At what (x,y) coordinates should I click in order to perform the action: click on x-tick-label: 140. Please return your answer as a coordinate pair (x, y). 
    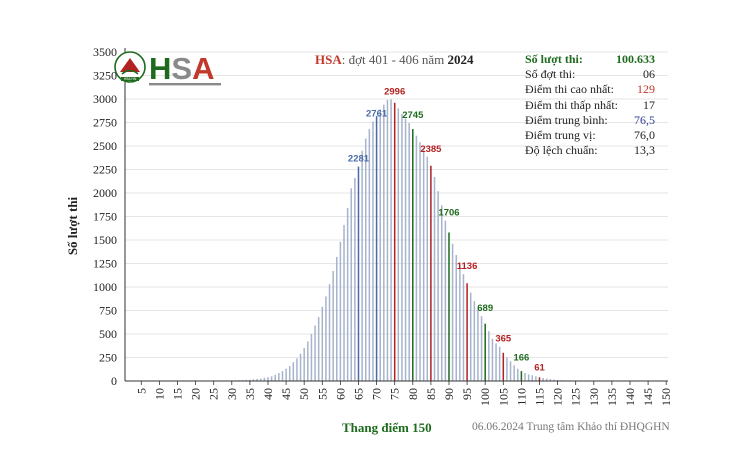
    Looking at the image, I should click on (630, 397).